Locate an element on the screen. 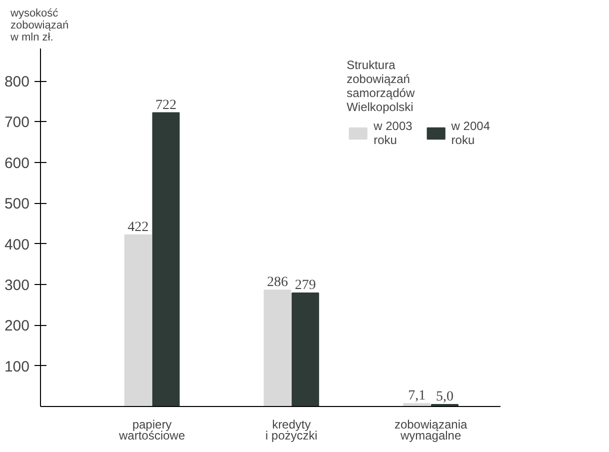 The height and width of the screenshot is (452, 609). y-axis-title: wysokość zobowiązań w mln zł. is located at coordinates (39, 26).